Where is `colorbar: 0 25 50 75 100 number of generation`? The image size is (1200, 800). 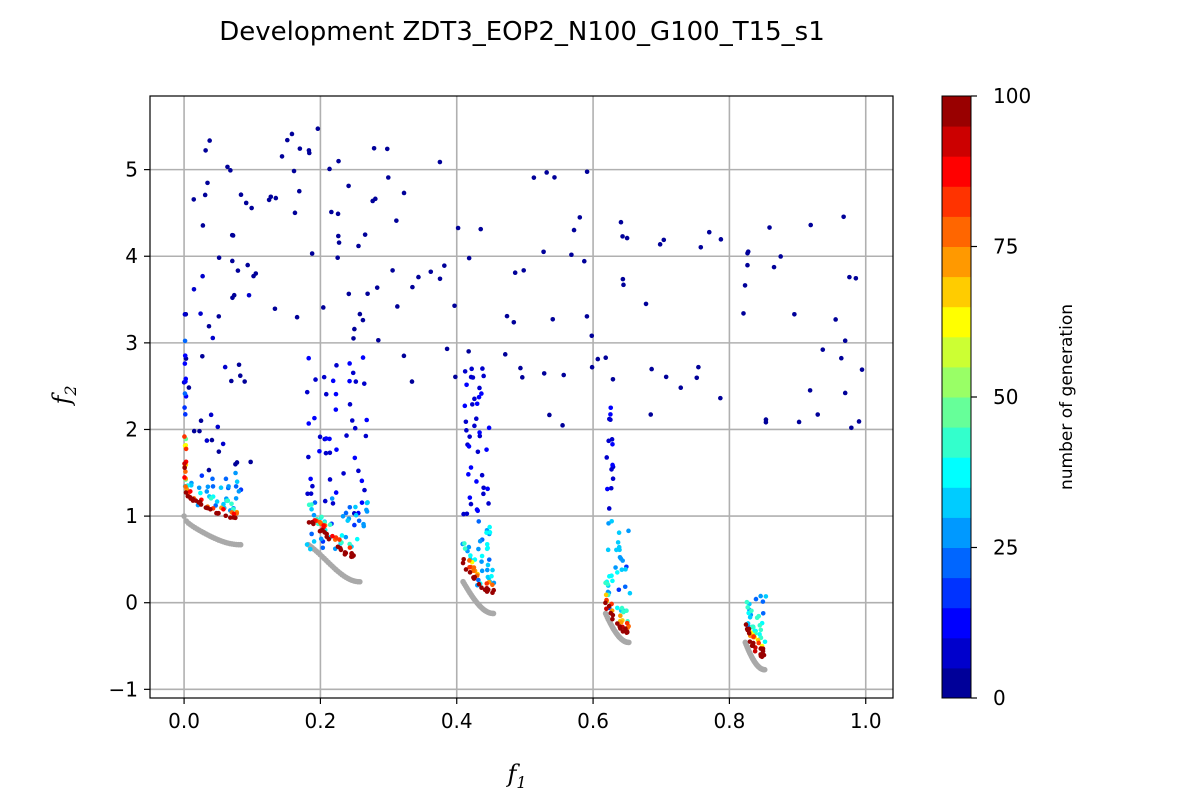
colorbar: 0 25 50 75 100 number of generation is located at coordinates (1009, 397).